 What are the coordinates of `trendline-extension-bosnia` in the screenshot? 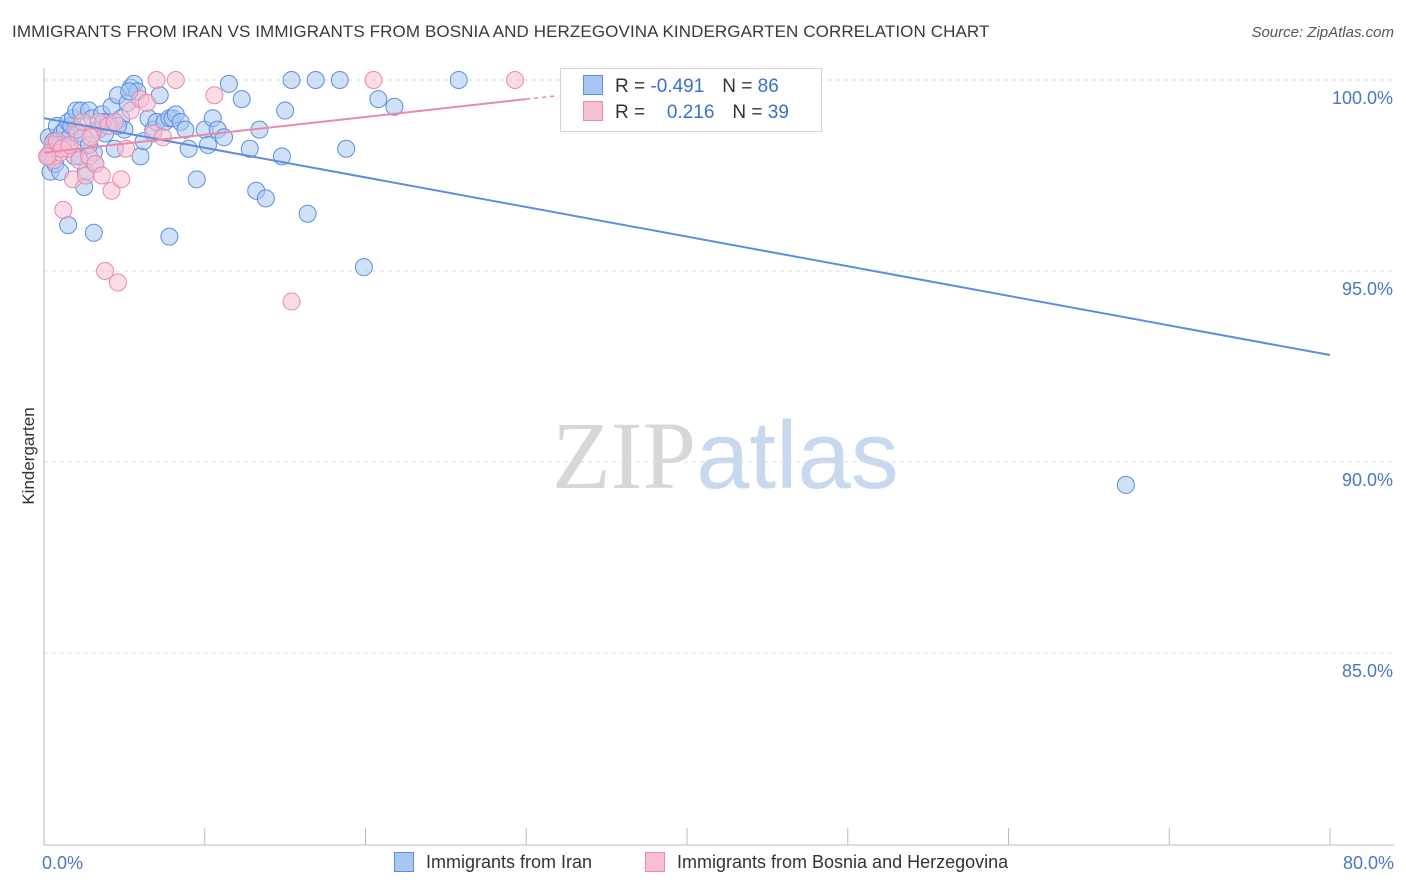 It's located at (542, 97).